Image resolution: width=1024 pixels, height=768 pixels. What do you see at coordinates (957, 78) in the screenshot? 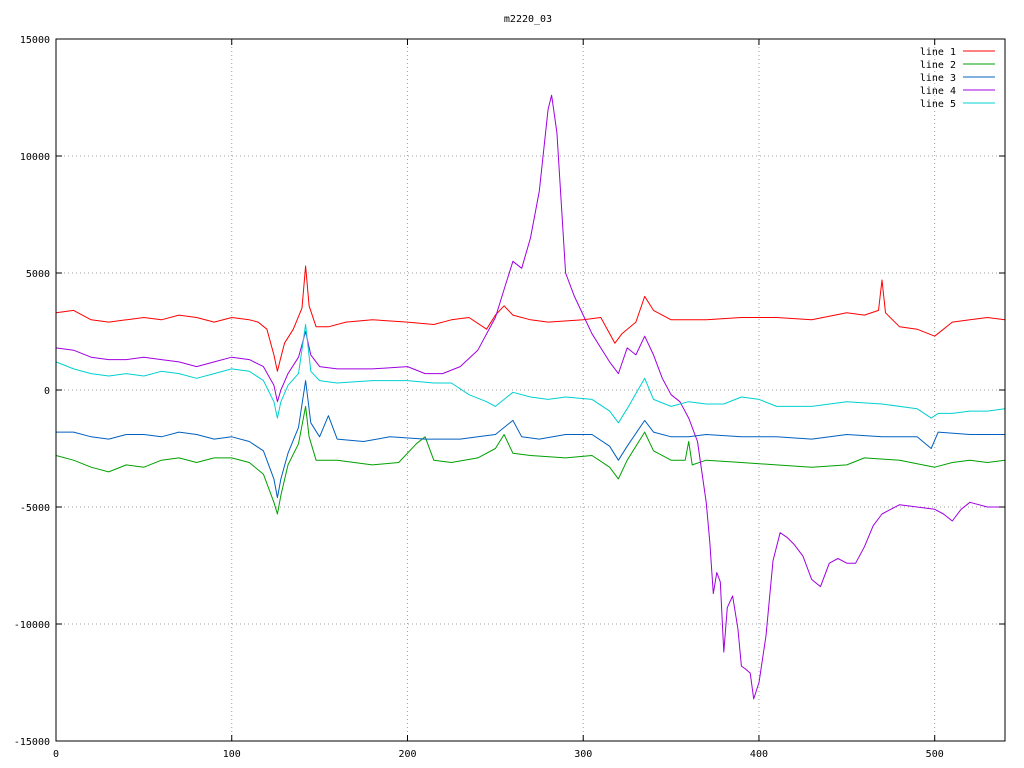
I see `legend: line 1 line 2 line 3 line 4 line 5` at bounding box center [957, 78].